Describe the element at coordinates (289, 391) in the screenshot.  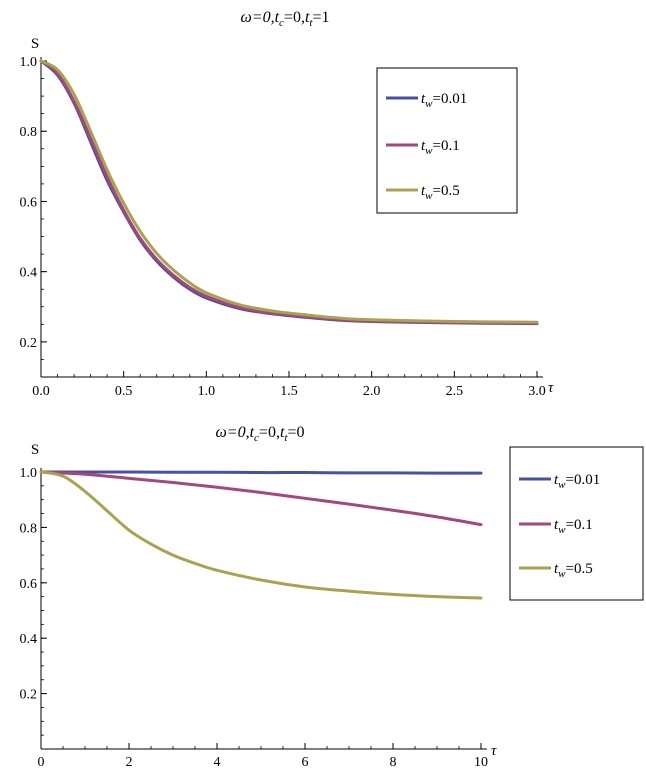
I see `x-tick-label: 1.5` at that location.